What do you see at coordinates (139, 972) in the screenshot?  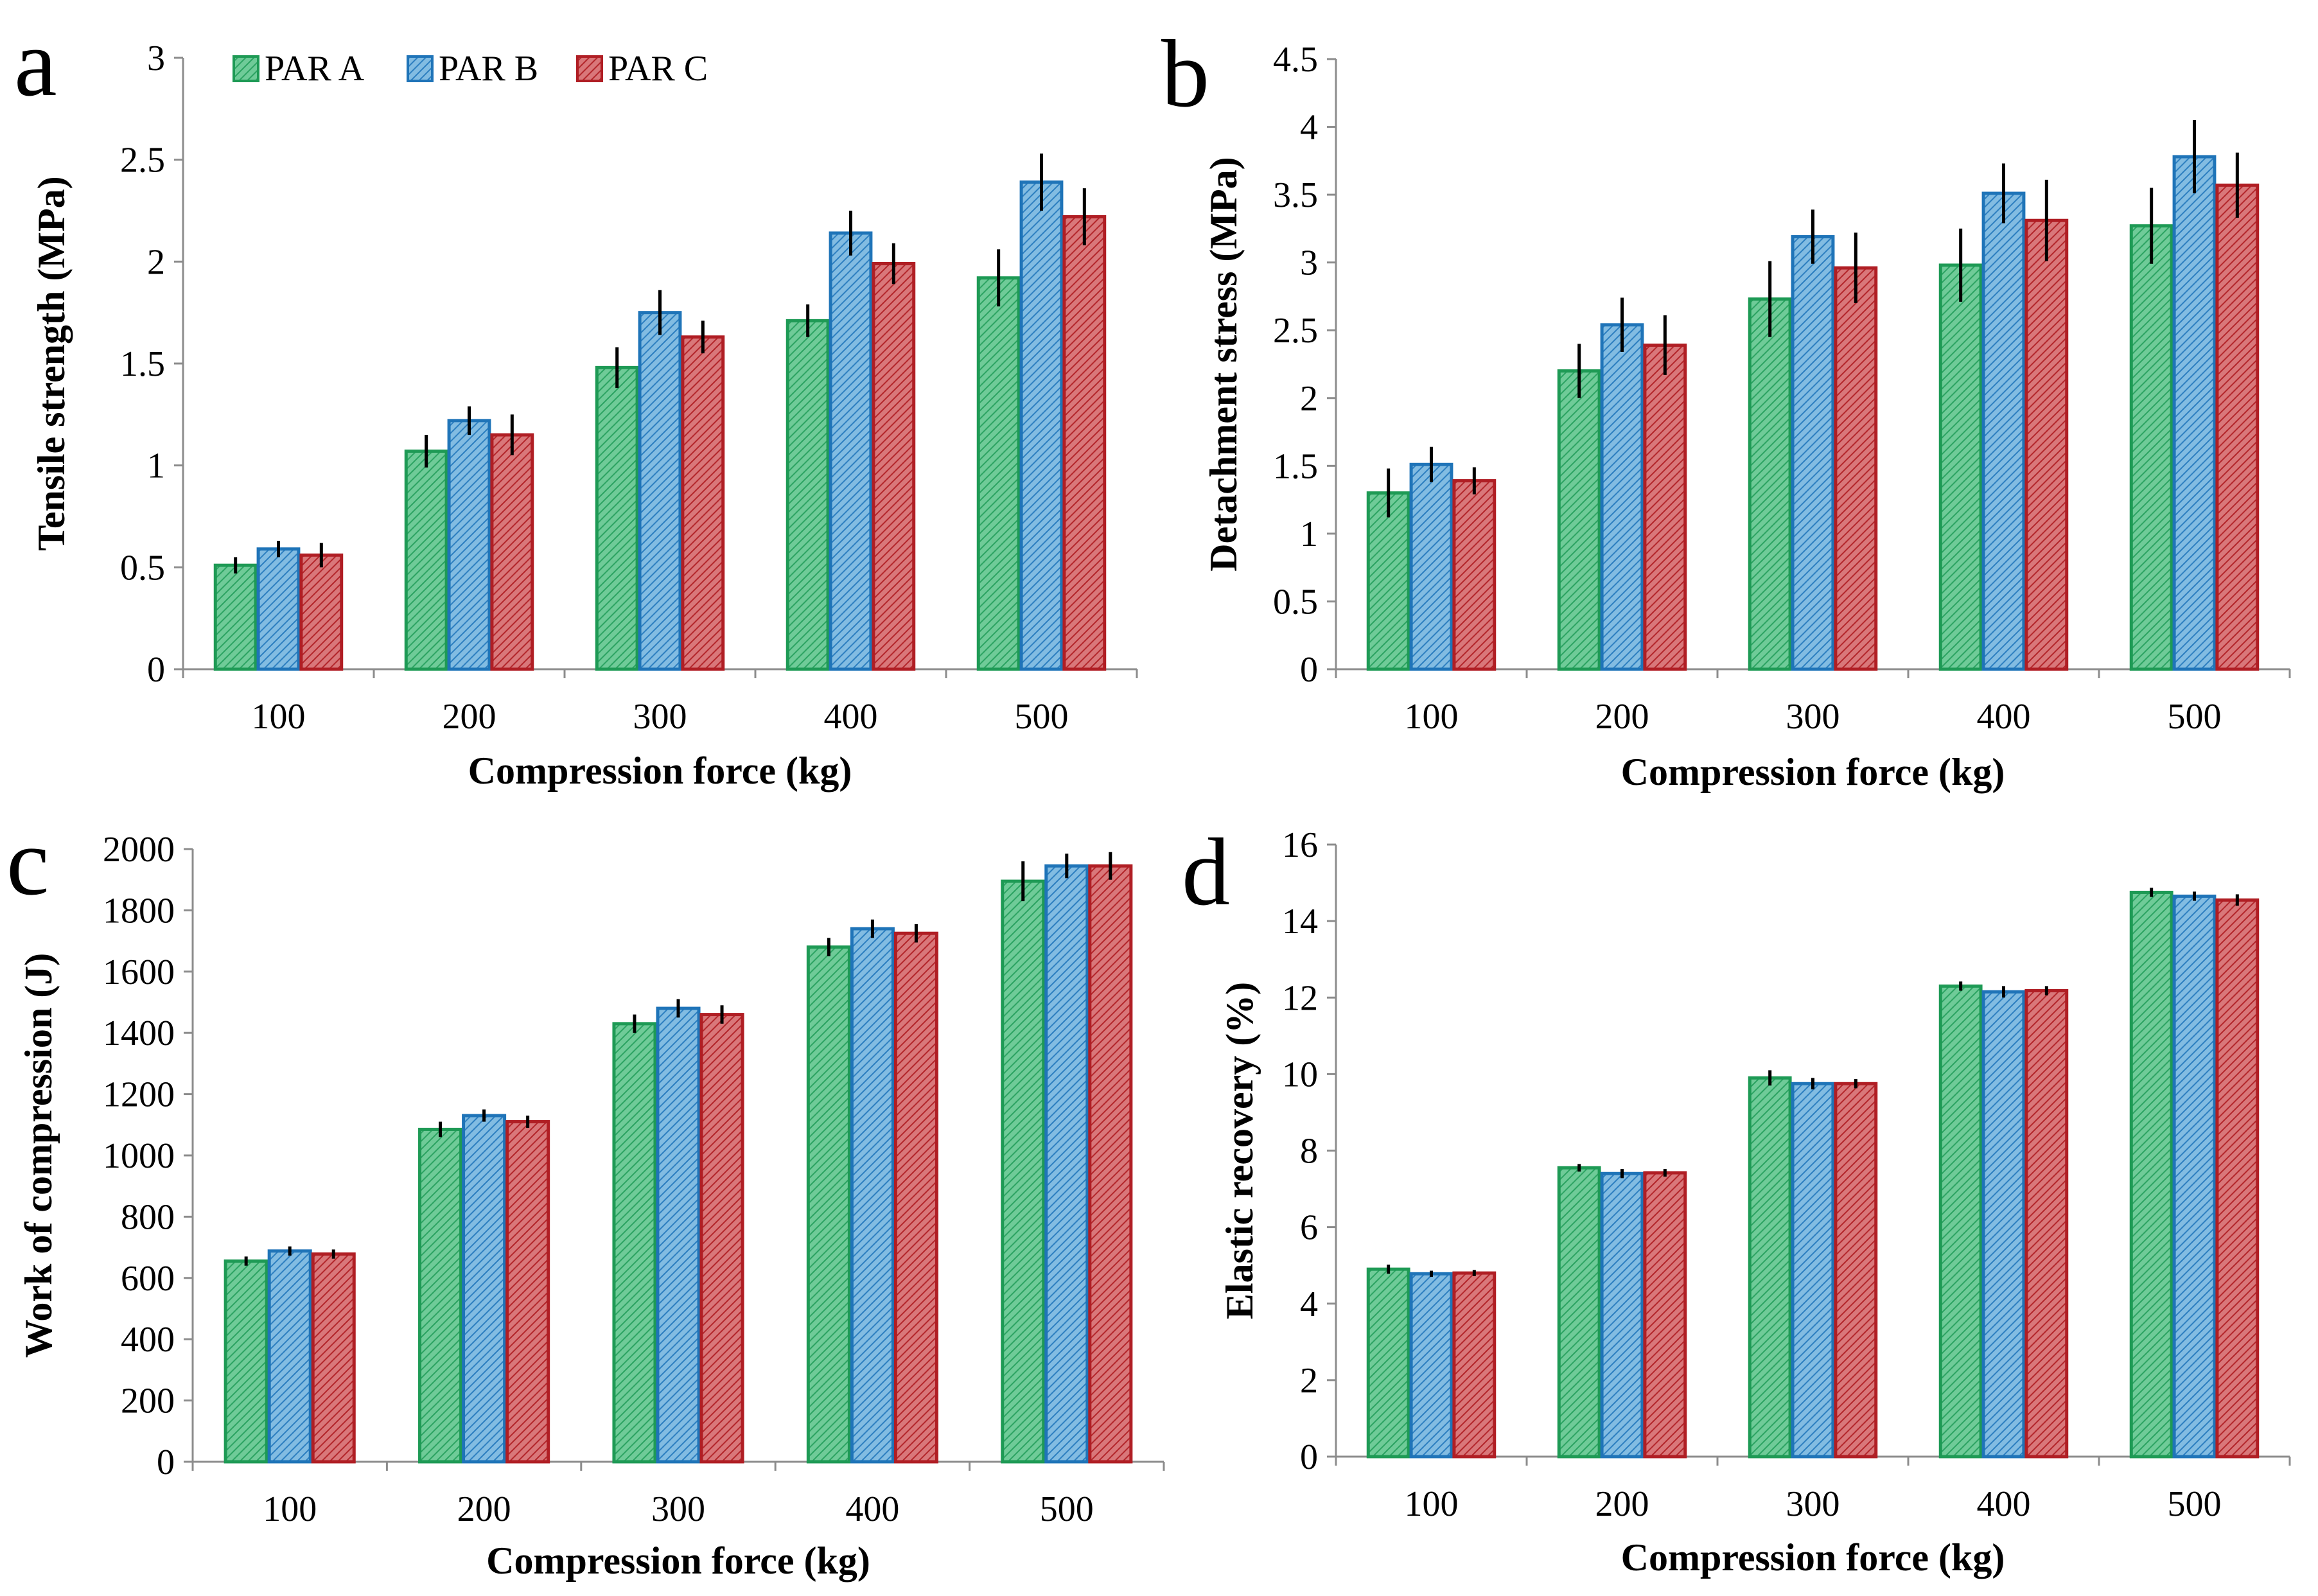 I see `y-tick-label-c: 1600` at bounding box center [139, 972].